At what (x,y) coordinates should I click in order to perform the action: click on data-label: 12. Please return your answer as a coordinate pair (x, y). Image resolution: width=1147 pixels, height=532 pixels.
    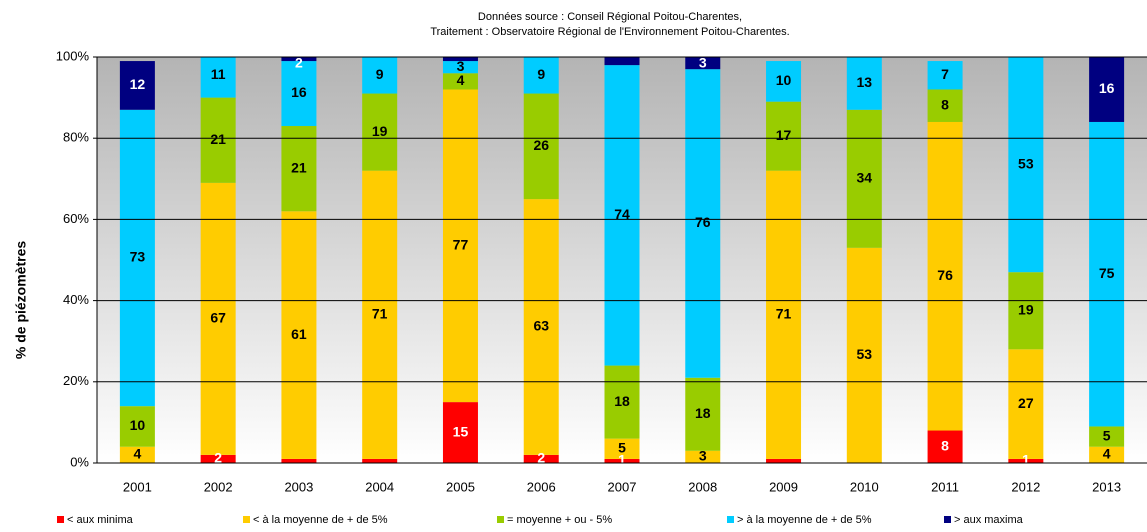
    Looking at the image, I should click on (138, 84).